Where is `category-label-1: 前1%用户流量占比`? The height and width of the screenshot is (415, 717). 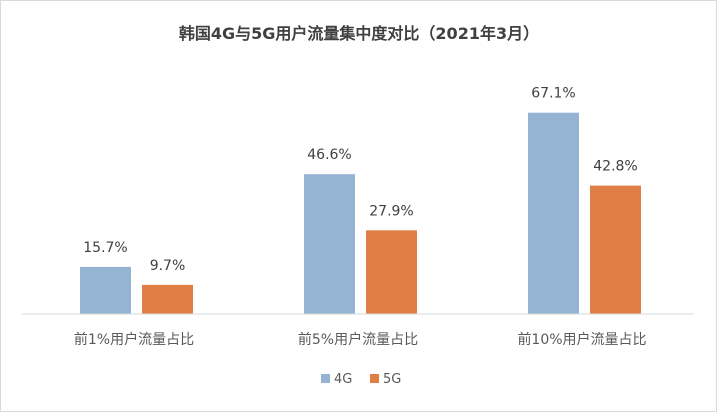
category-label-1: 前1%用户流量占比 is located at coordinates (134, 339).